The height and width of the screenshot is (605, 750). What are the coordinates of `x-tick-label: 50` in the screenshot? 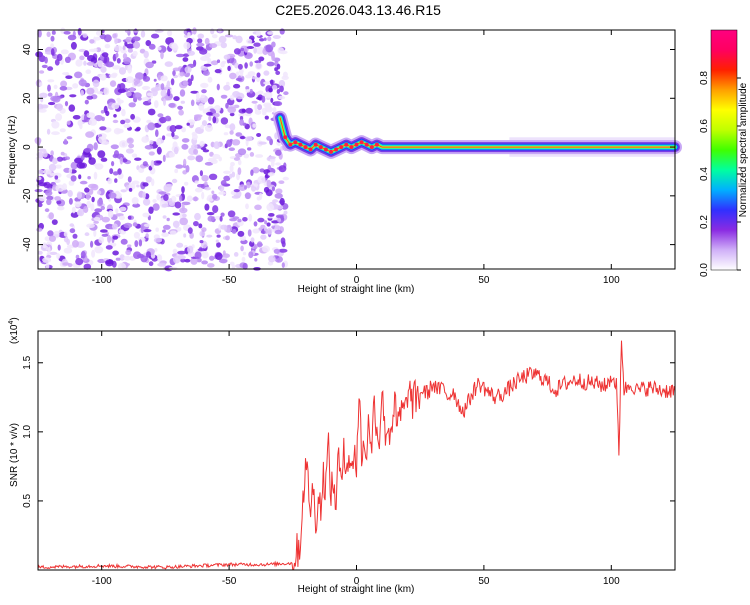 It's located at (484, 581).